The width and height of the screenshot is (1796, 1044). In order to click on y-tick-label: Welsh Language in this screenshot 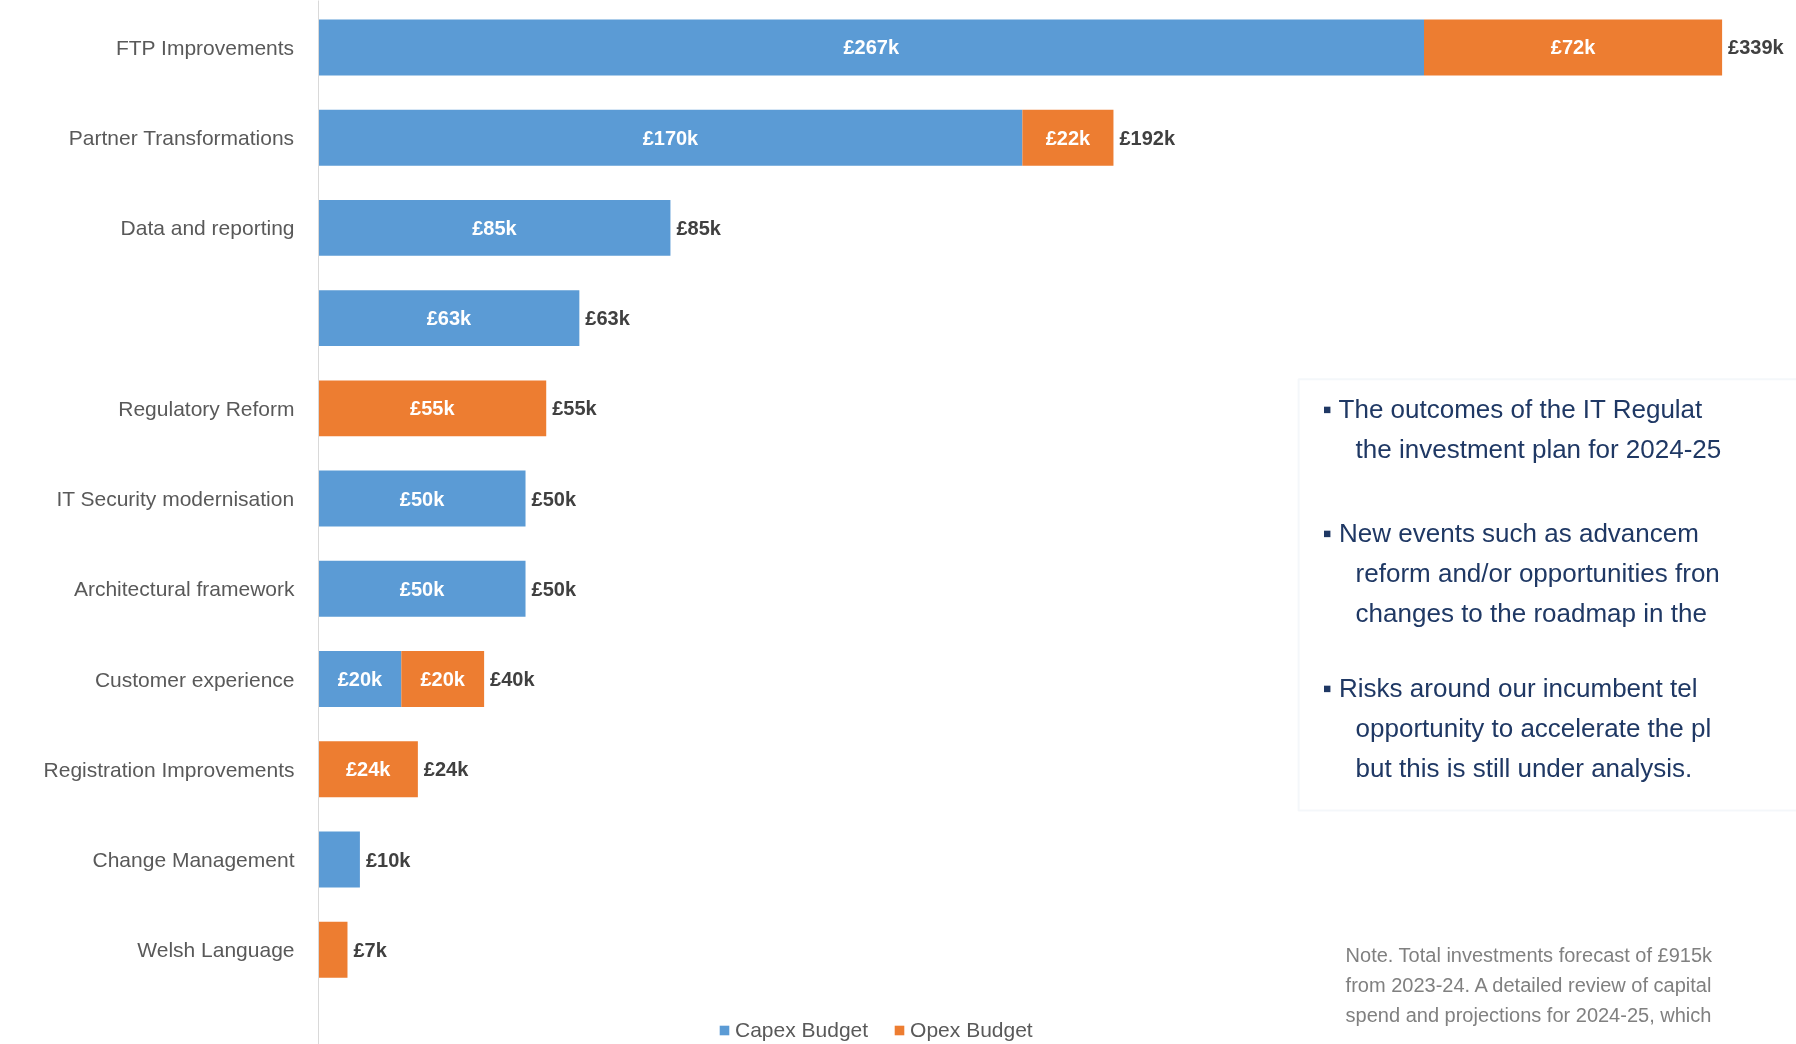, I will do `click(216, 950)`.